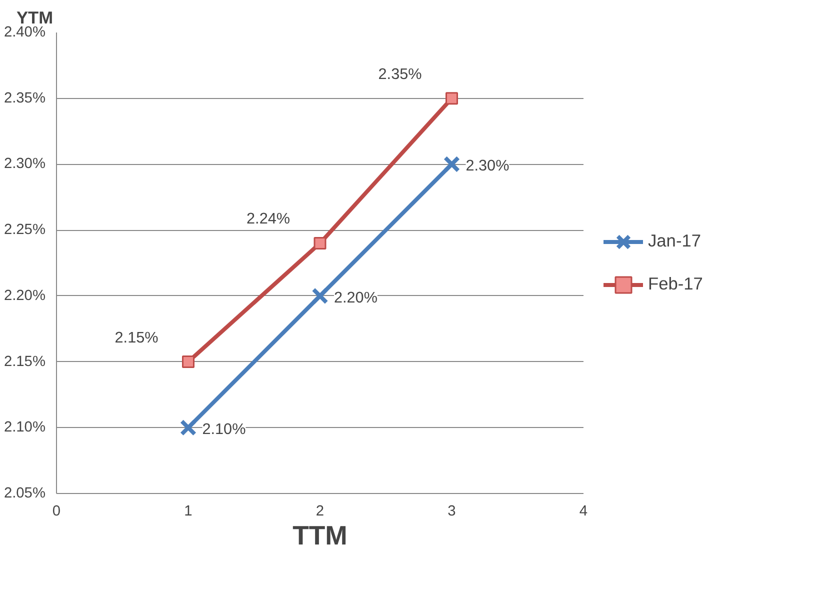 This screenshot has height=605, width=830. I want to click on x-tick-label: 4, so click(583, 512).